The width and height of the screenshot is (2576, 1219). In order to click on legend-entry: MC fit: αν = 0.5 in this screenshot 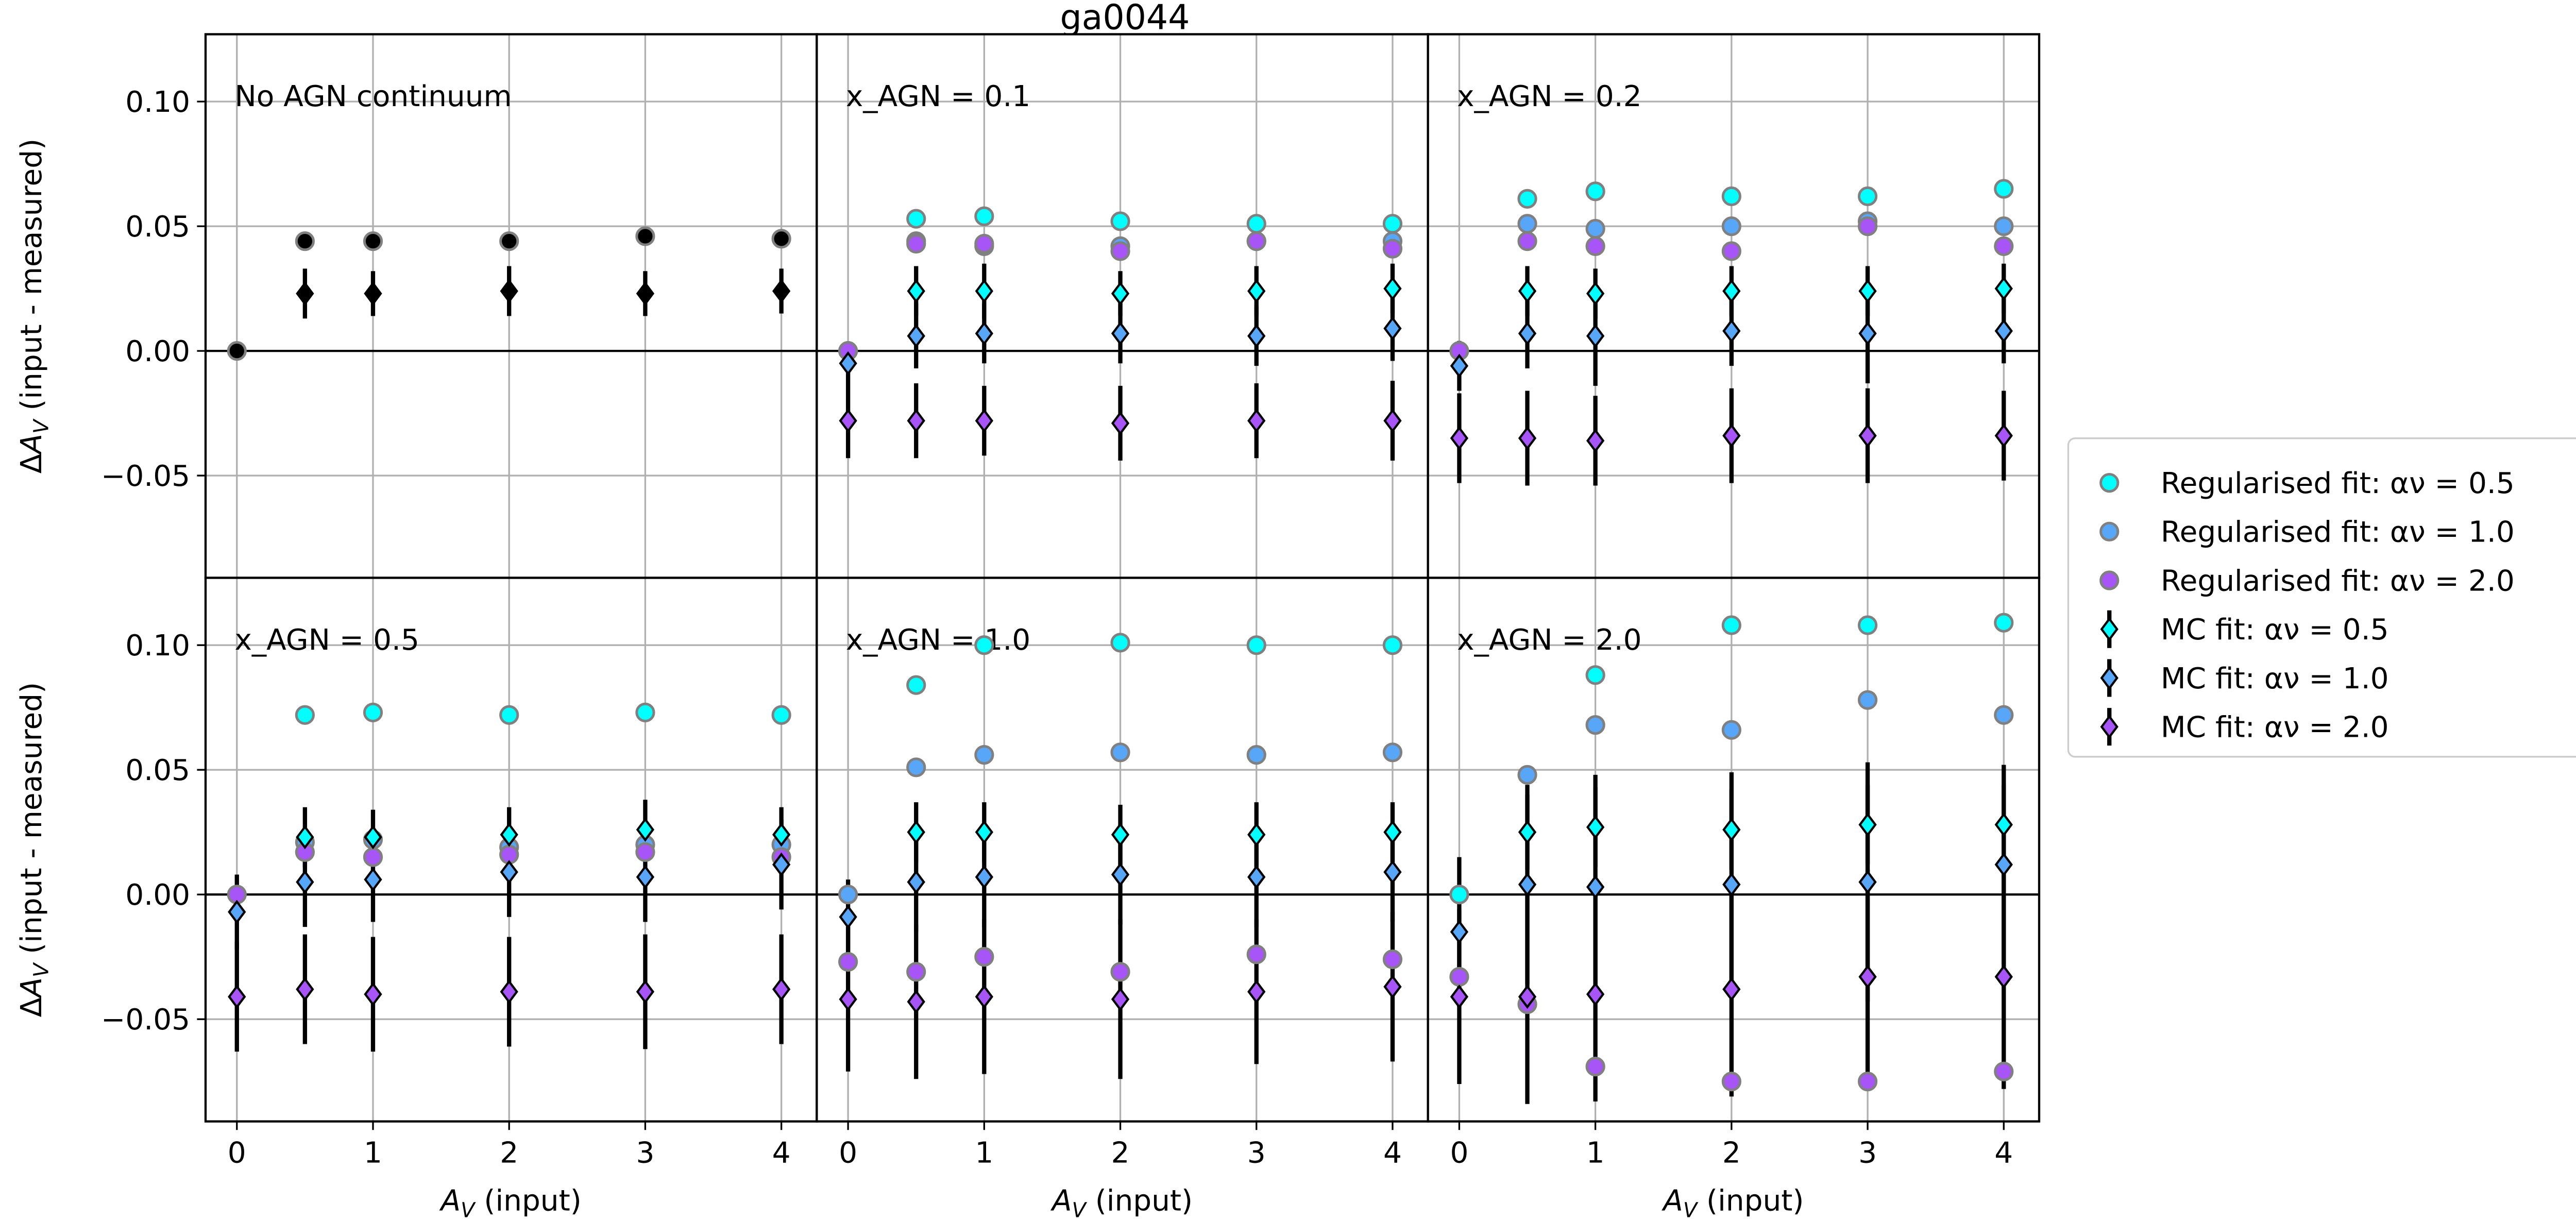, I will do `click(2244, 629)`.